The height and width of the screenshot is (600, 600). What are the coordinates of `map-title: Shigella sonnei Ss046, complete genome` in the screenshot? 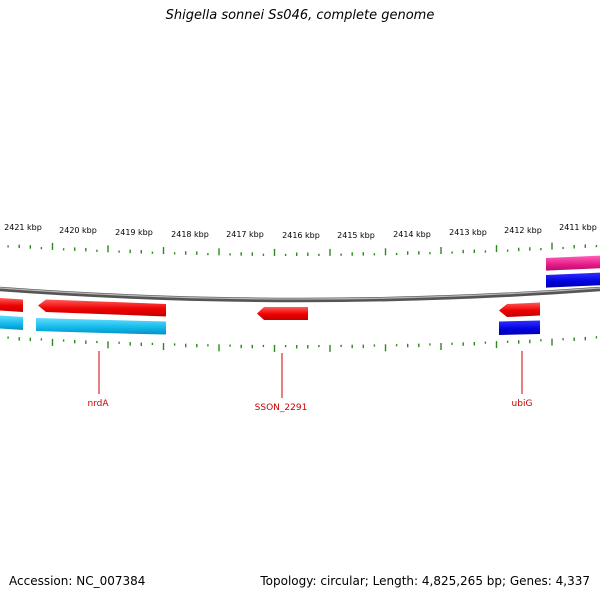 It's located at (300, 15).